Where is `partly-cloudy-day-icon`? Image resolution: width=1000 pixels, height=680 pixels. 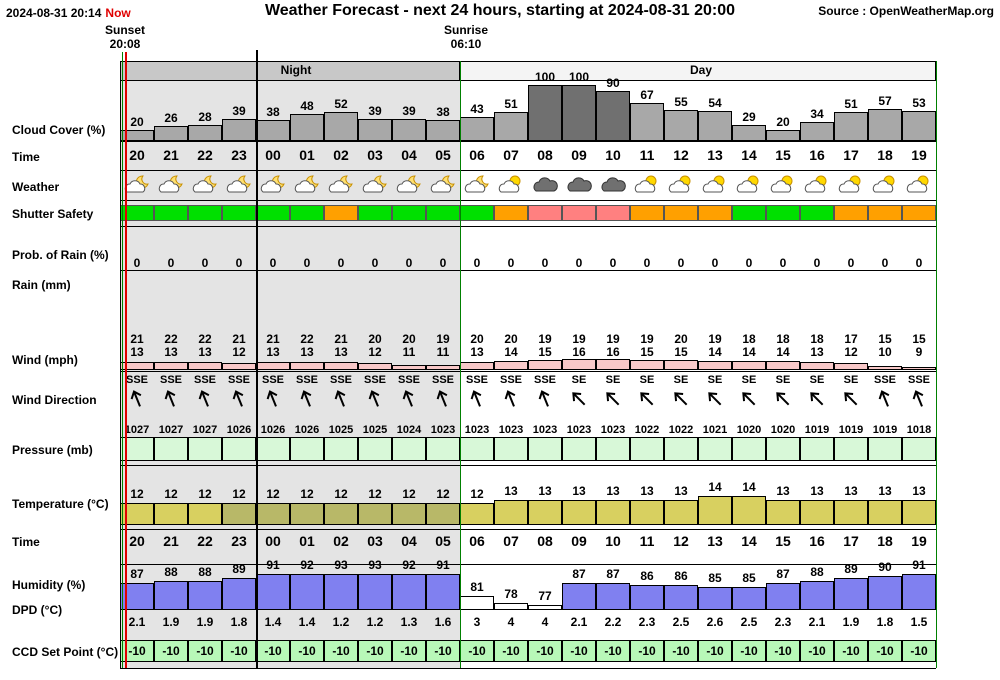 partly-cloudy-day-icon is located at coordinates (645, 184).